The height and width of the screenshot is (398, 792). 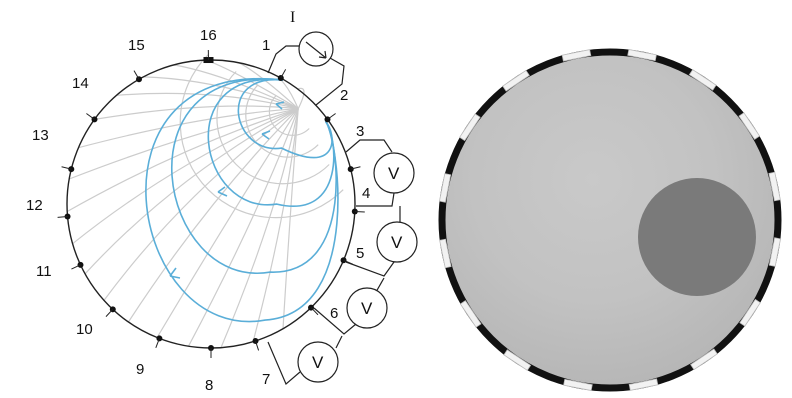 What do you see at coordinates (208, 45) in the screenshot?
I see `electrode-16: 16` at bounding box center [208, 45].